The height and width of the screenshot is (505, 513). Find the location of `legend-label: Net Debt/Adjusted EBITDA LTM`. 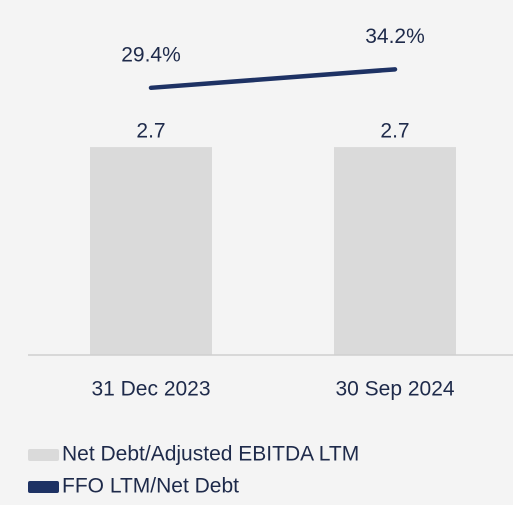

legend-label: Net Debt/Adjusted EBITDA LTM is located at coordinates (210, 454).